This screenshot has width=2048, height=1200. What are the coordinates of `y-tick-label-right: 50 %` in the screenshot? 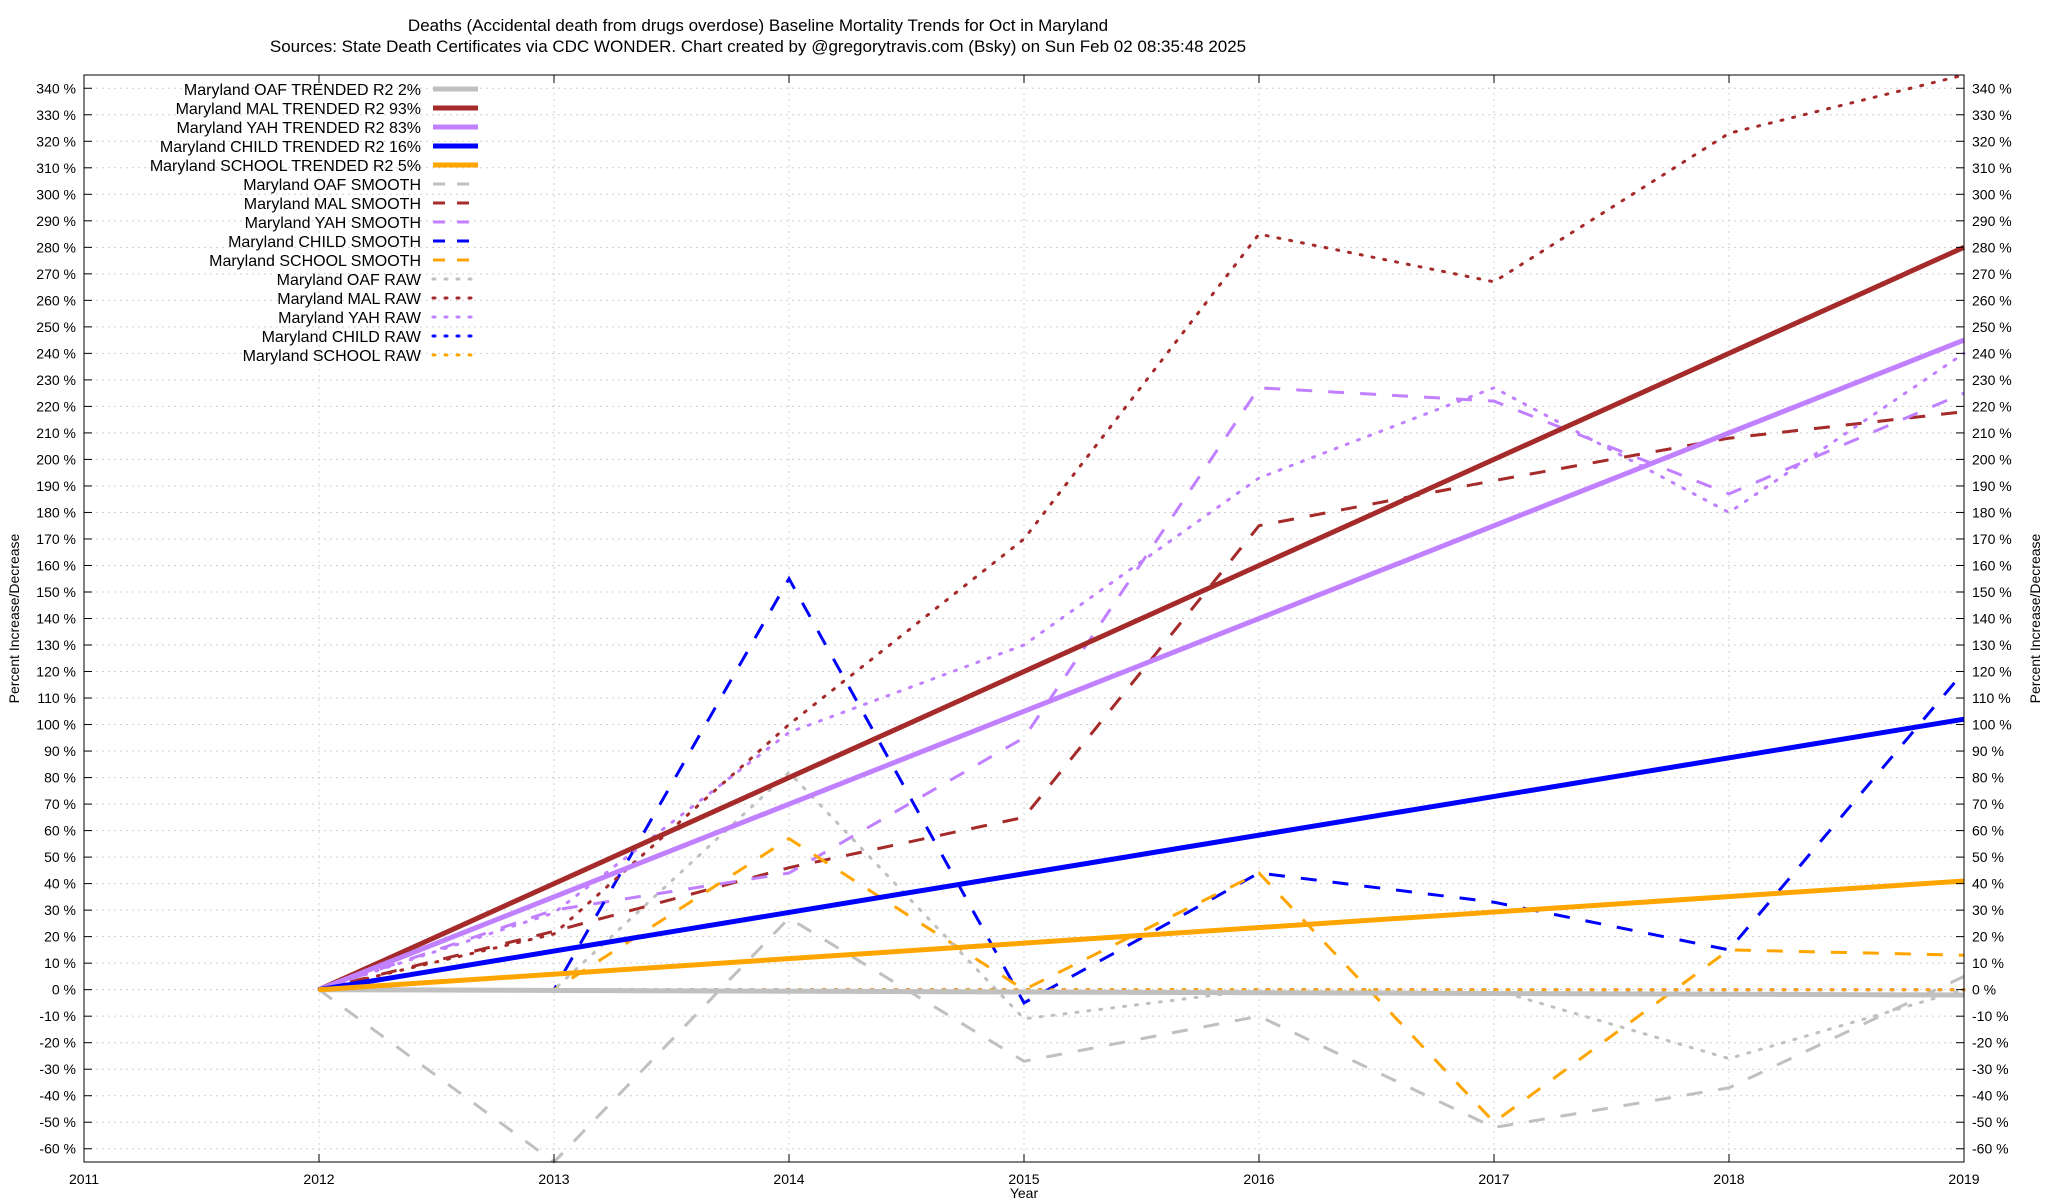 It's located at (1988, 857).